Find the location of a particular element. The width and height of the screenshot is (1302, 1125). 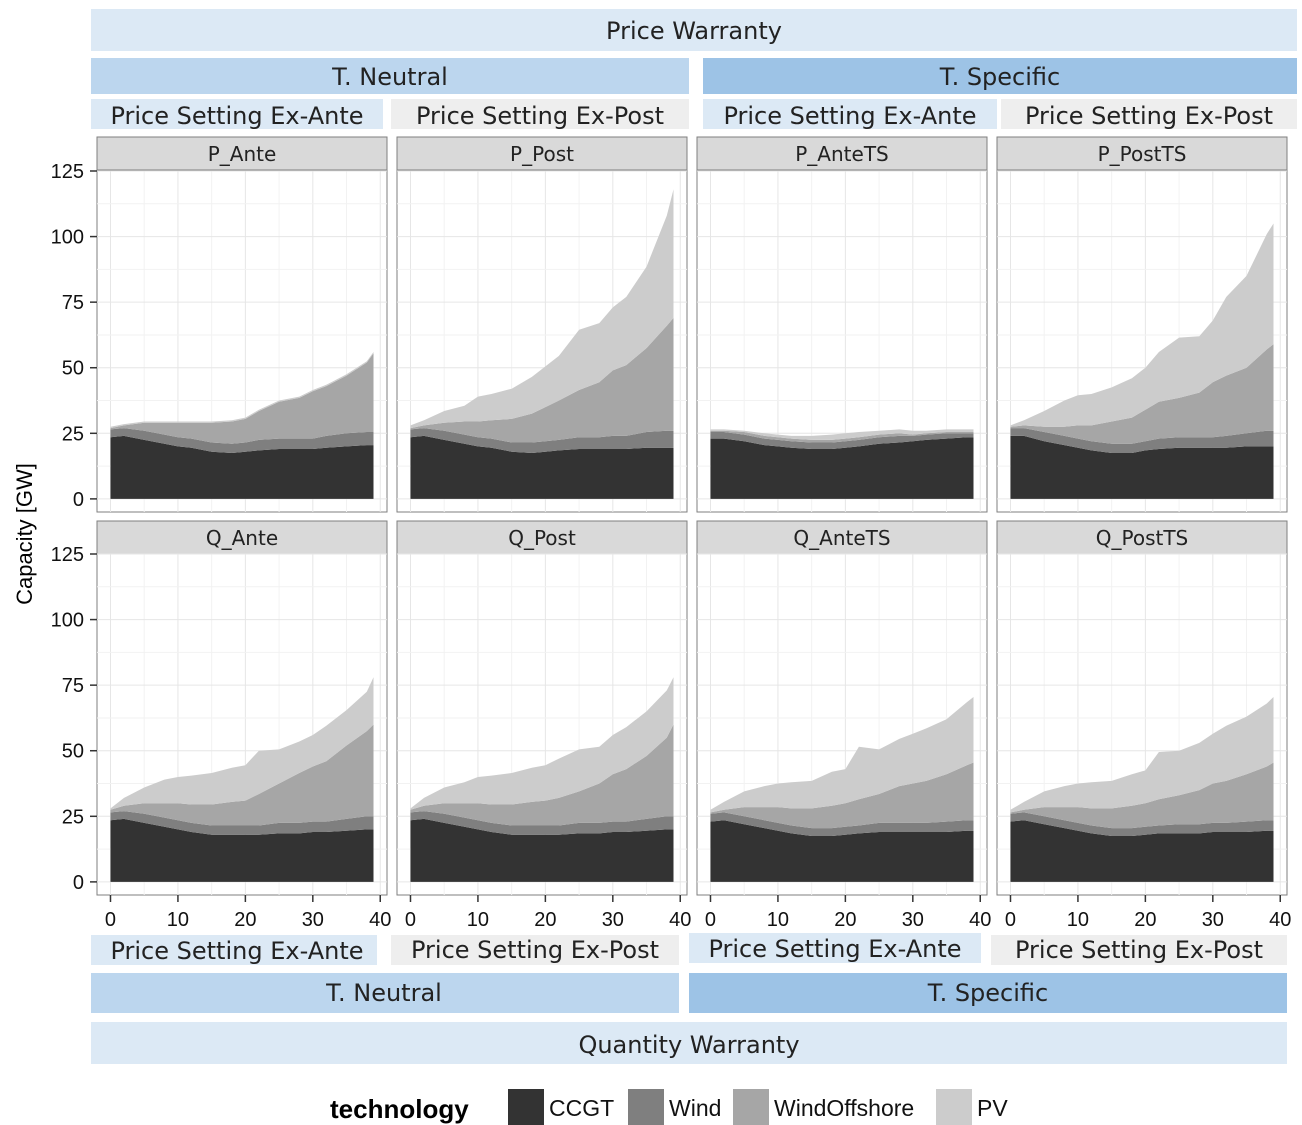

area-Q_Ante-PV is located at coordinates (242, 743).